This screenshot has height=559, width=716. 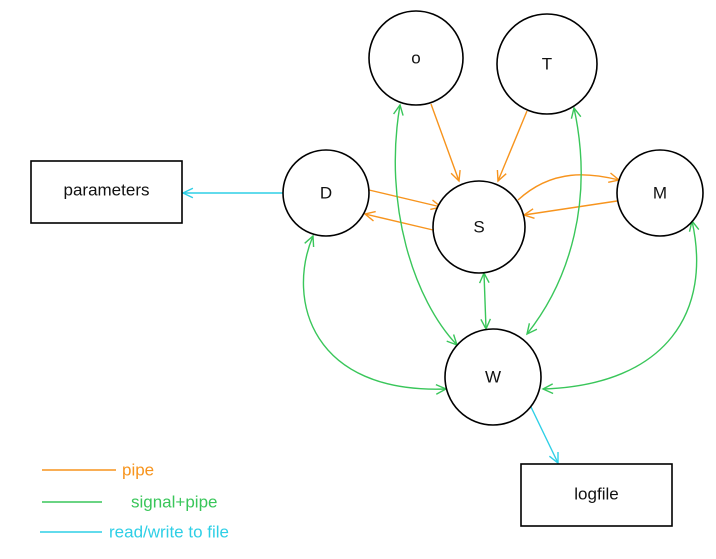 I want to click on node-w-circle, so click(x=493, y=377).